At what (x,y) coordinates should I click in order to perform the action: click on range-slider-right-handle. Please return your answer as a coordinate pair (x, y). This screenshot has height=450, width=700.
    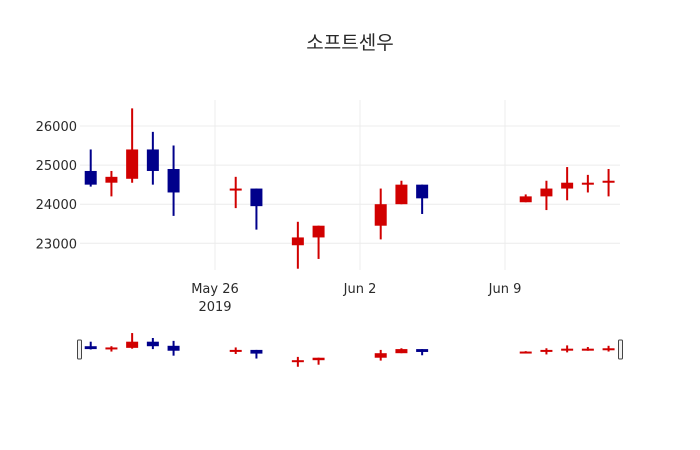
    Looking at the image, I should click on (620, 349).